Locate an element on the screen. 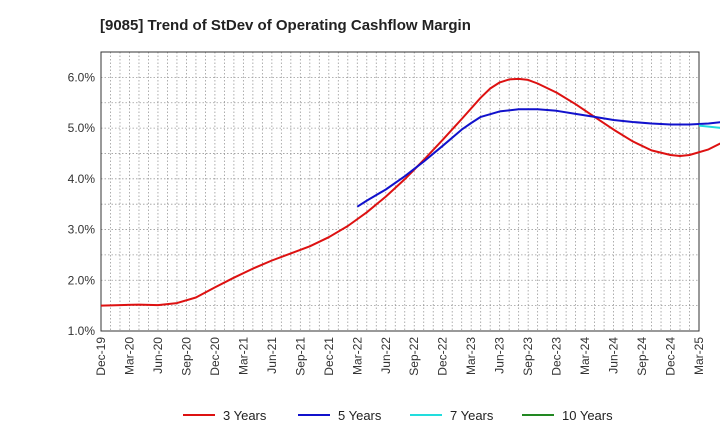  y-tick-label: 4.0% is located at coordinates (82, 179).